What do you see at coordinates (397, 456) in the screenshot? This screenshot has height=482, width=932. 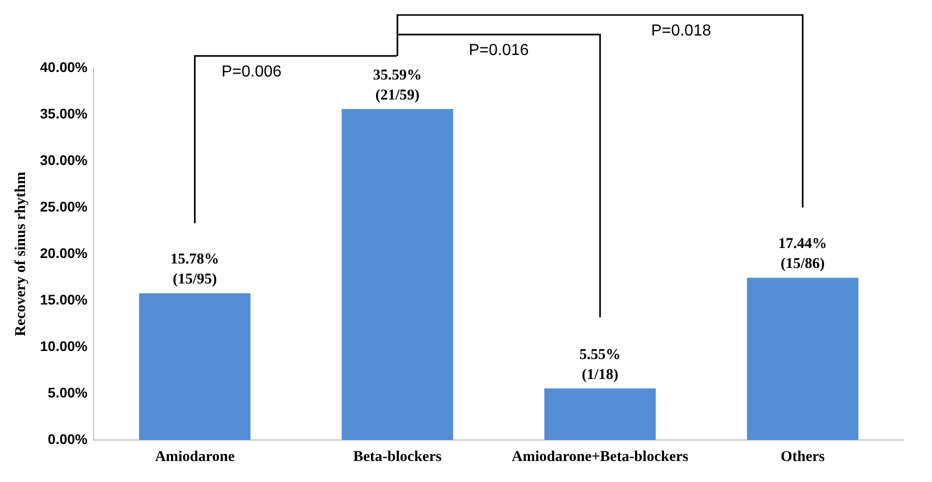 I see `x-tick-label: Beta-blockers` at bounding box center [397, 456].